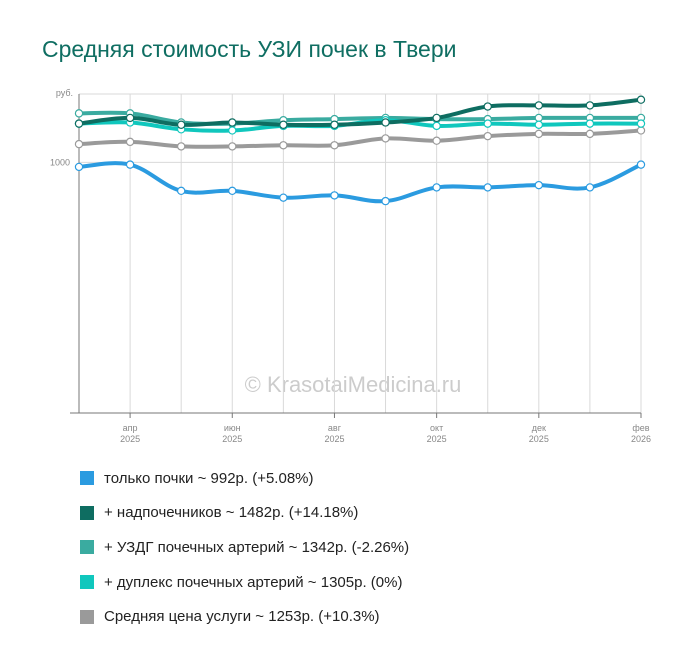 The height and width of the screenshot is (659, 700). I want to click on data-points, so click(360, 150).